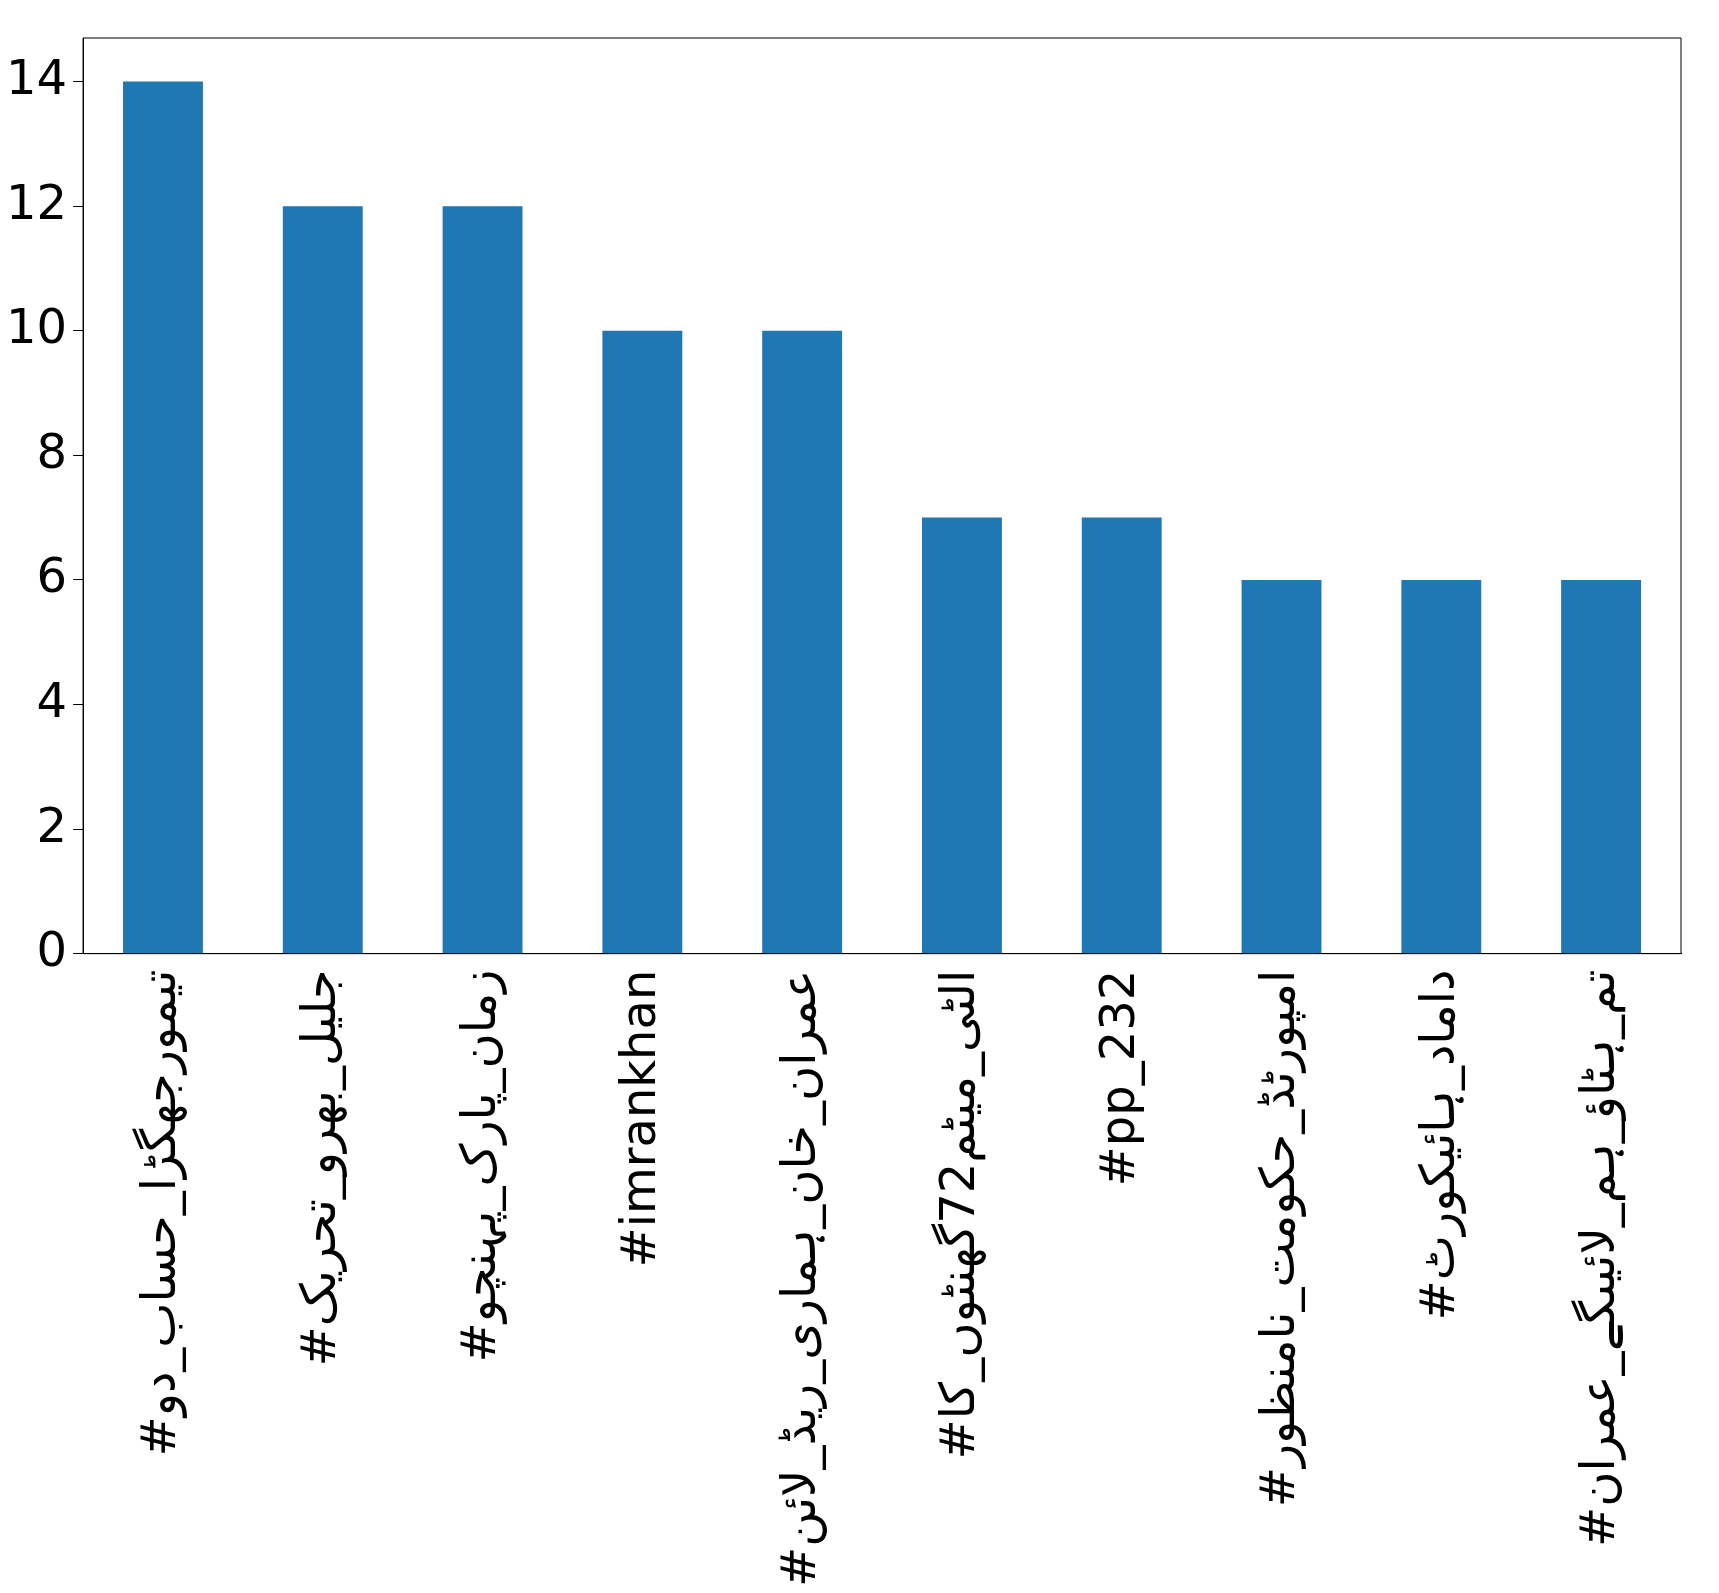 This screenshot has width=1719, height=1593. I want to click on x-tick-label: #امپورٹڈ_حکومت_نامنظور, so click(1277, 1238).